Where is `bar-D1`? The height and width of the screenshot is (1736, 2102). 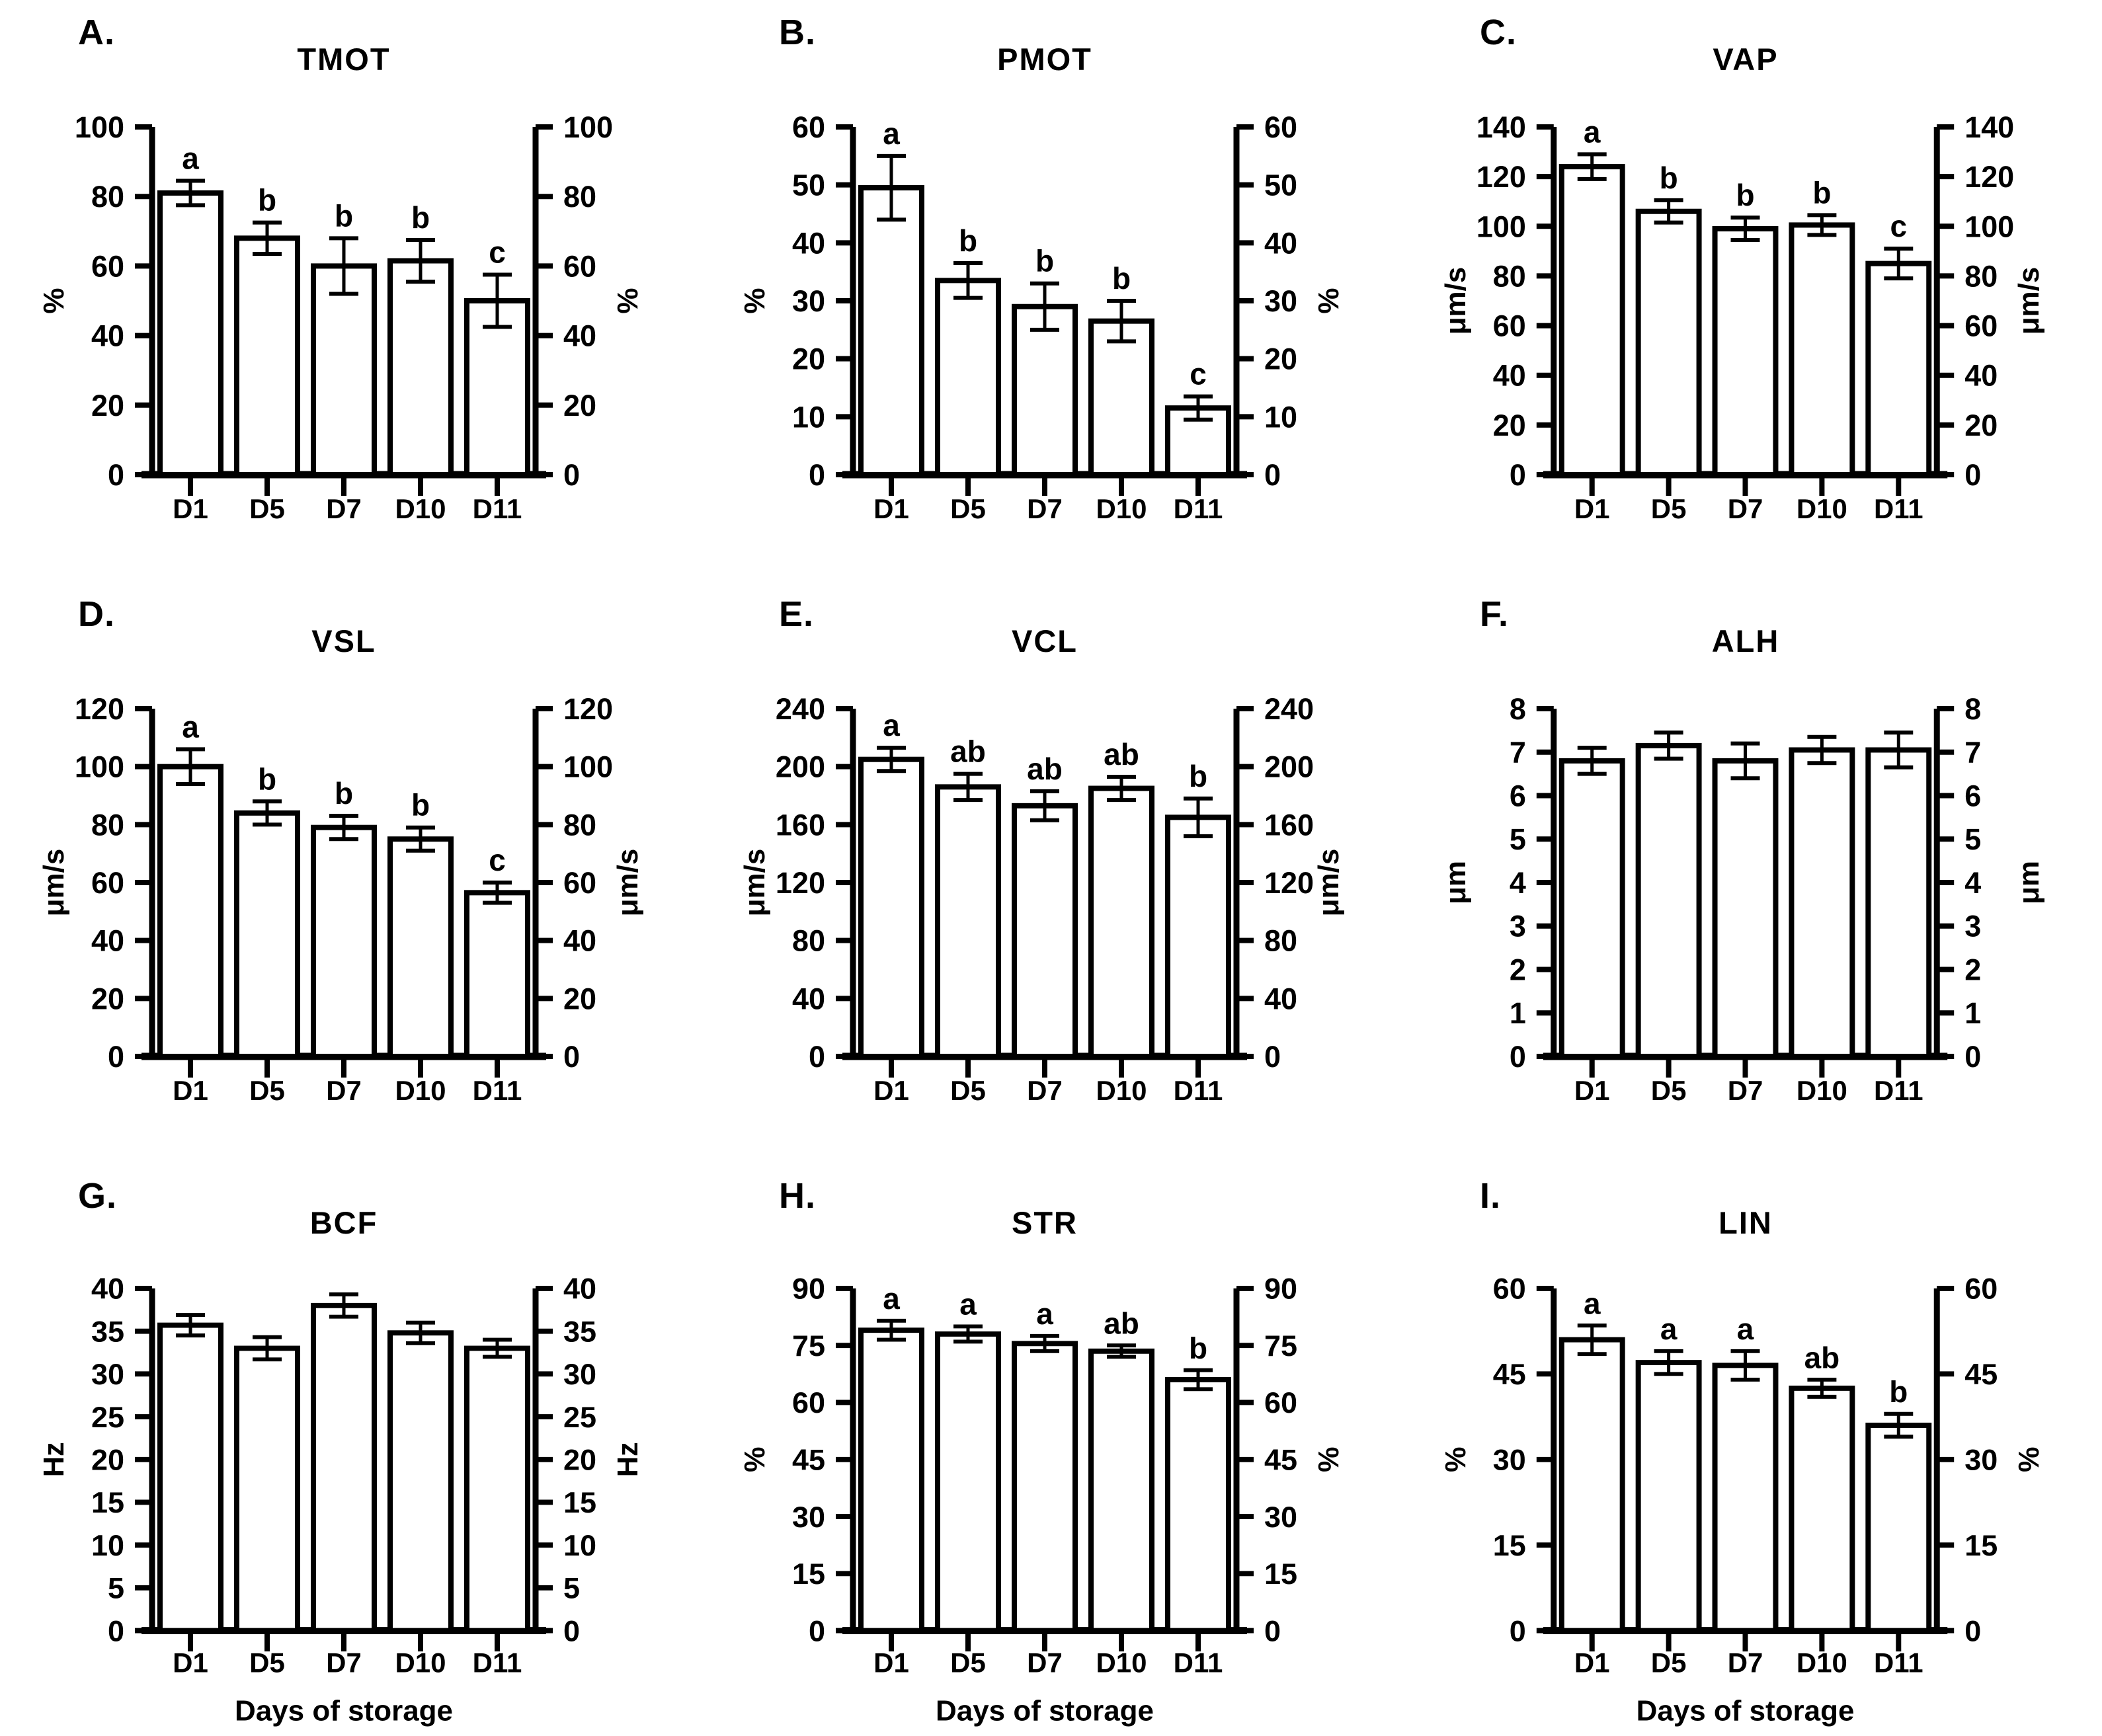
bar-D1 is located at coordinates (190, 911).